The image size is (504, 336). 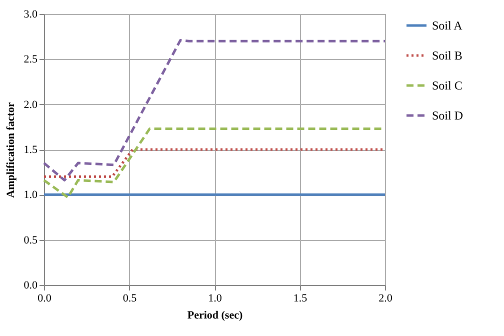 I want to click on legend-label: Soil C, so click(x=447, y=85).